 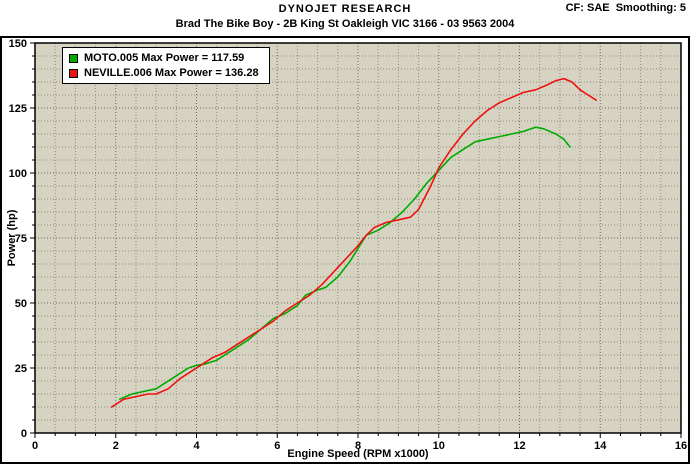 What do you see at coordinates (600, 446) in the screenshot?
I see `svg-text: 14` at bounding box center [600, 446].